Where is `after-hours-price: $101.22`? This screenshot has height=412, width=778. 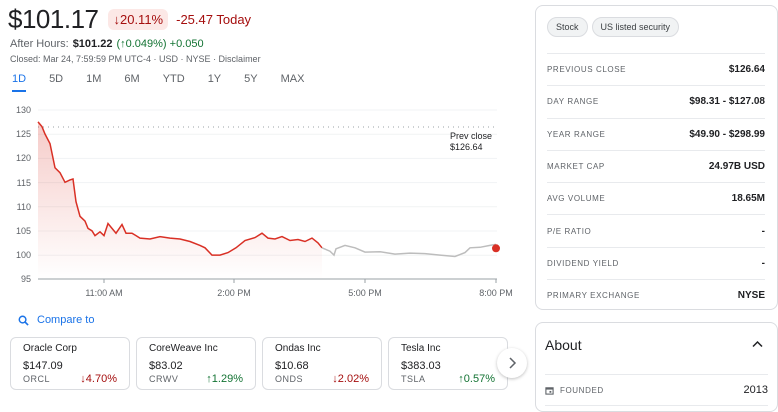
after-hours-price: $101.22 is located at coordinates (92, 44).